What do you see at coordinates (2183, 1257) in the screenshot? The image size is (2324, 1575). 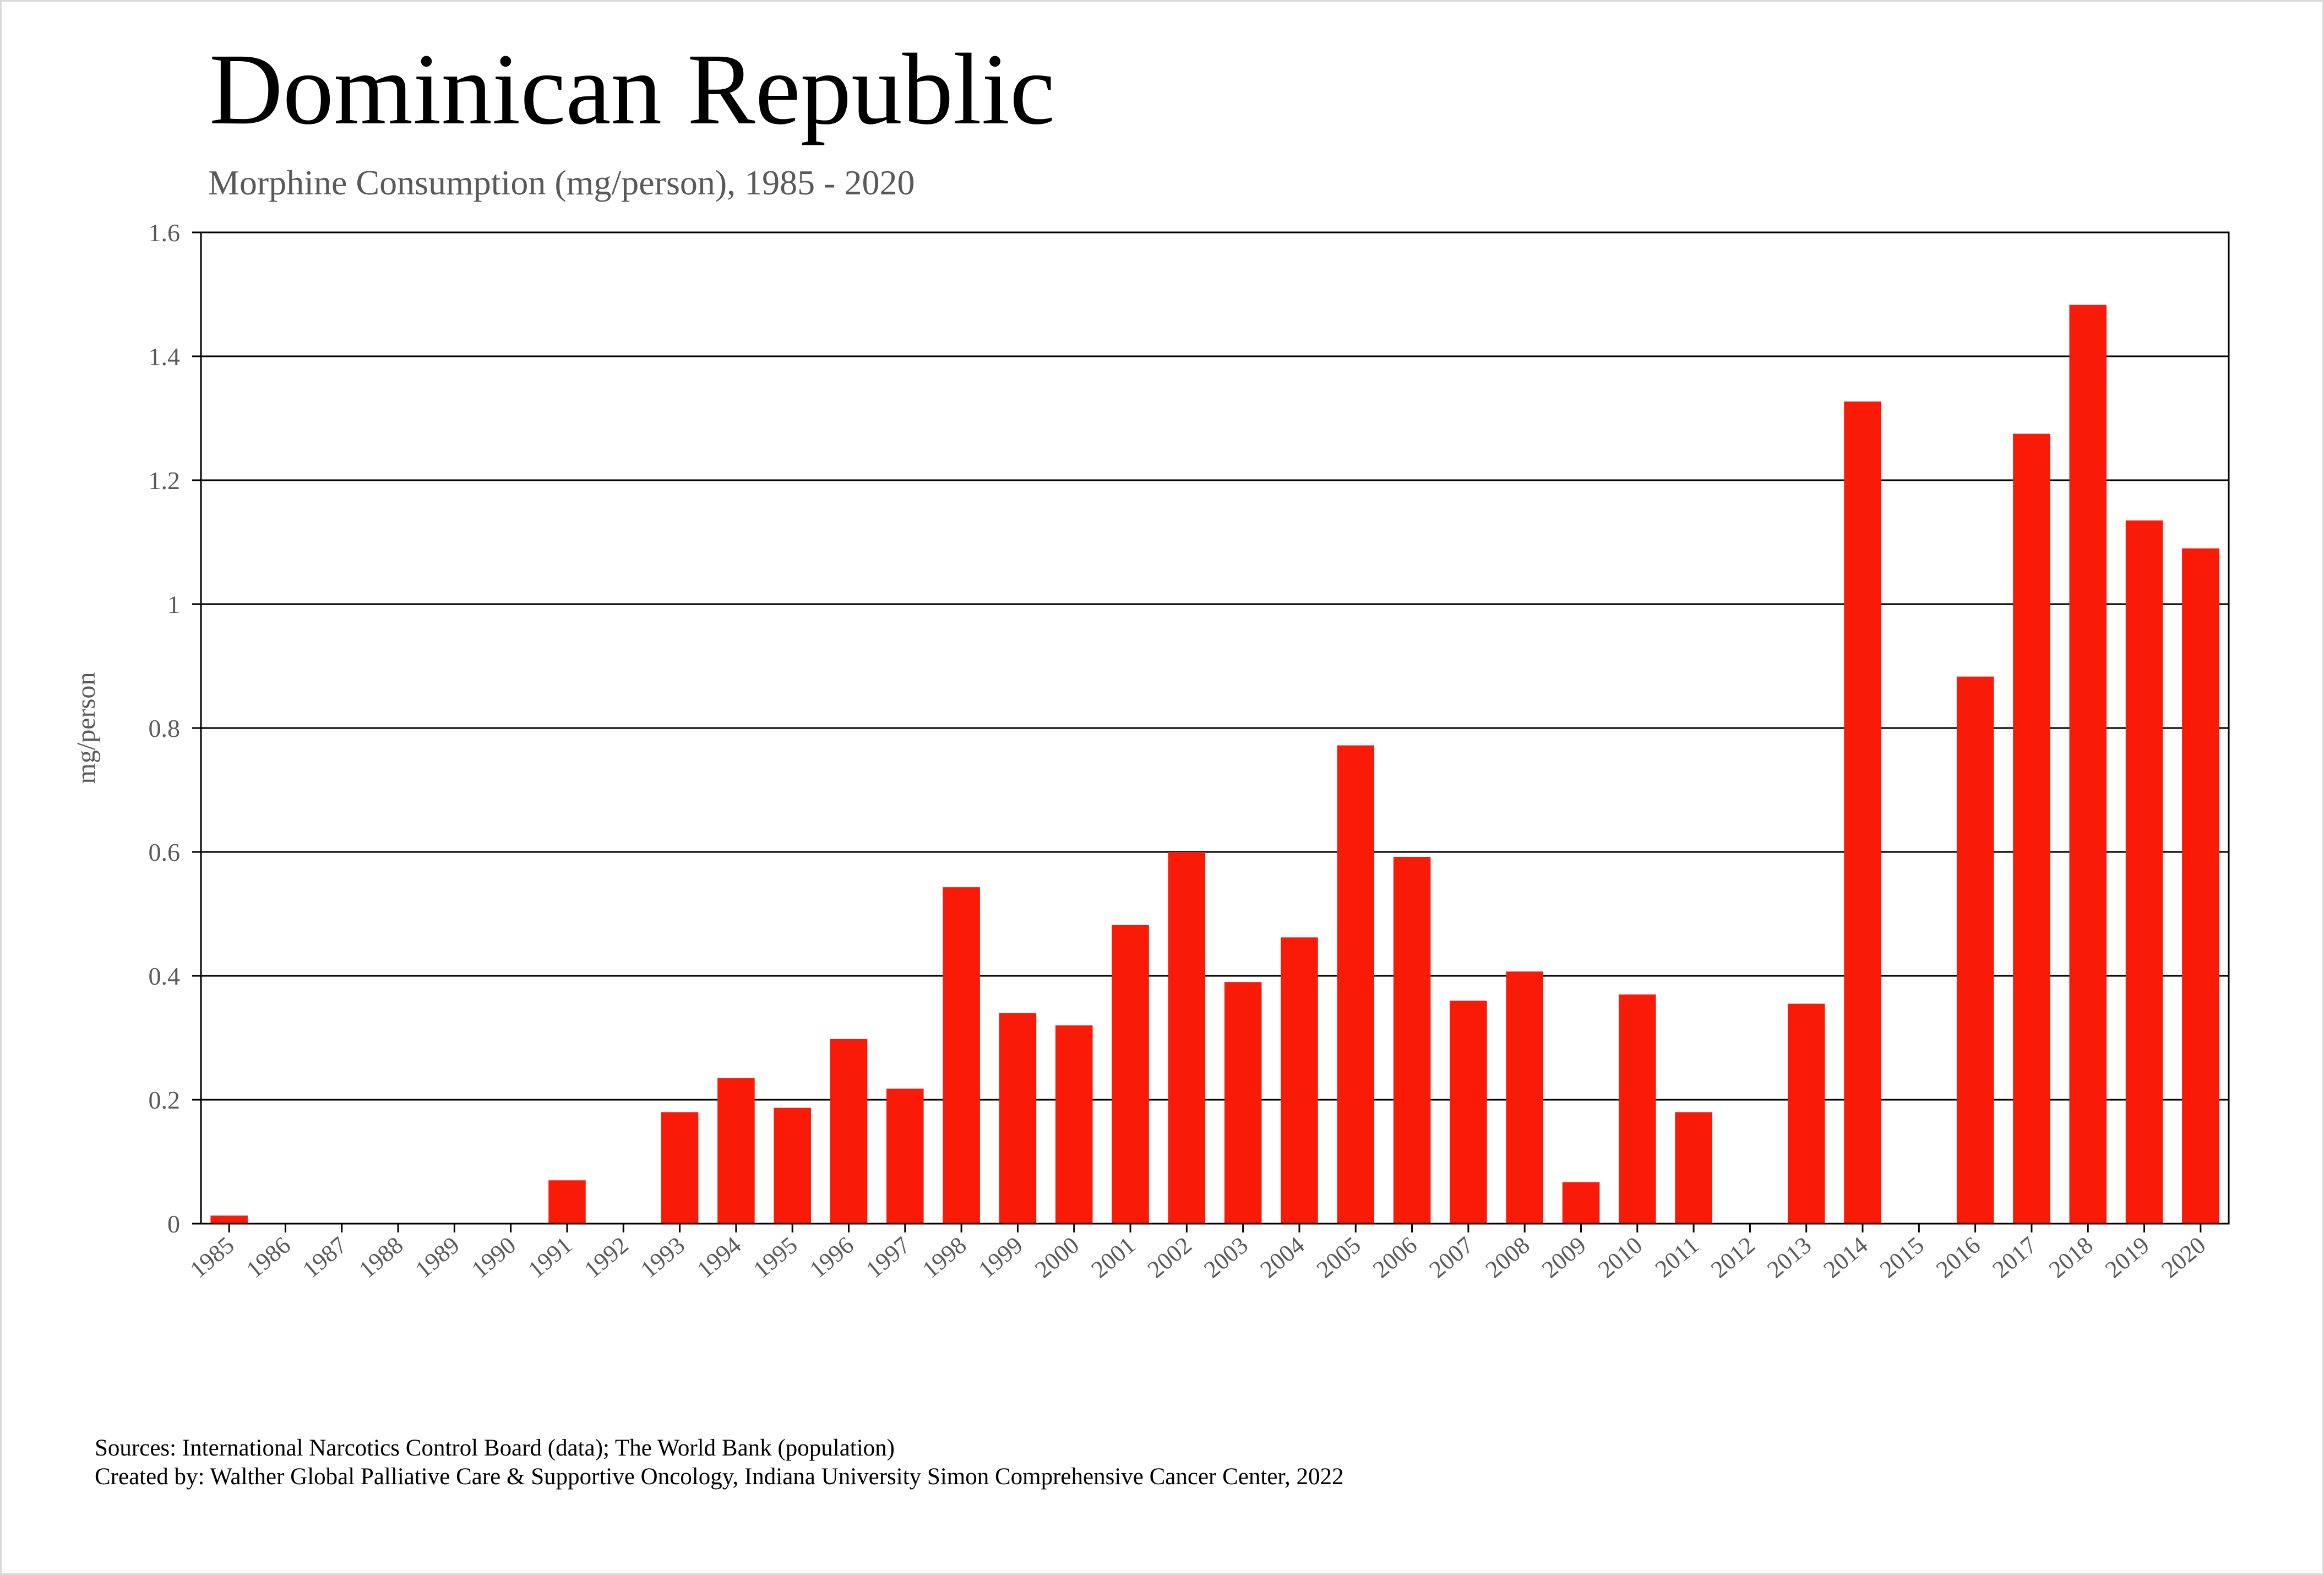 I see `x-tick-label: 2020` at bounding box center [2183, 1257].